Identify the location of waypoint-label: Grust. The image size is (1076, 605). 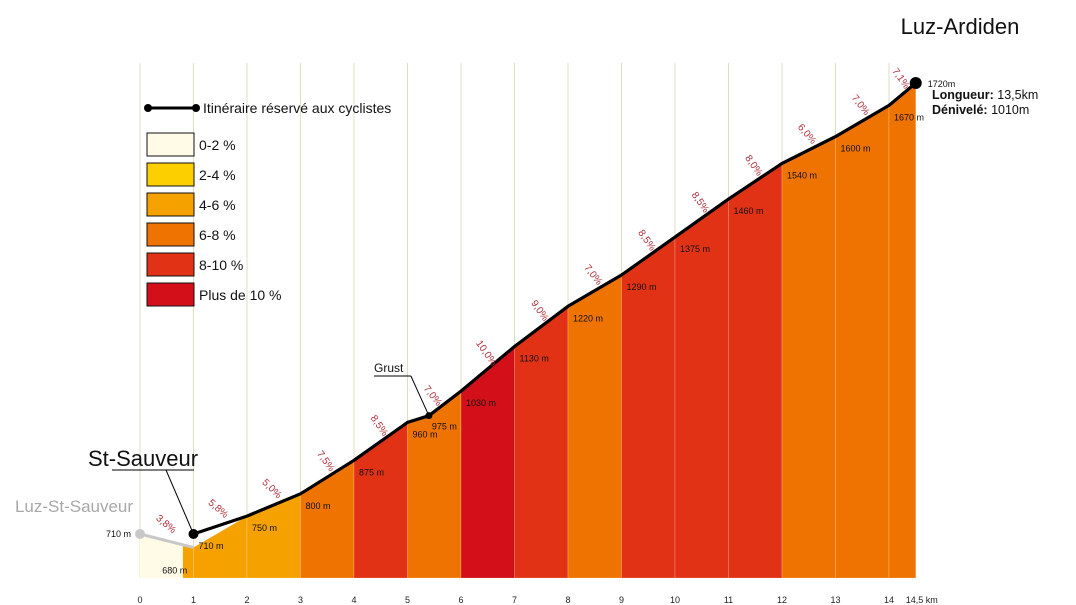
(389, 368).